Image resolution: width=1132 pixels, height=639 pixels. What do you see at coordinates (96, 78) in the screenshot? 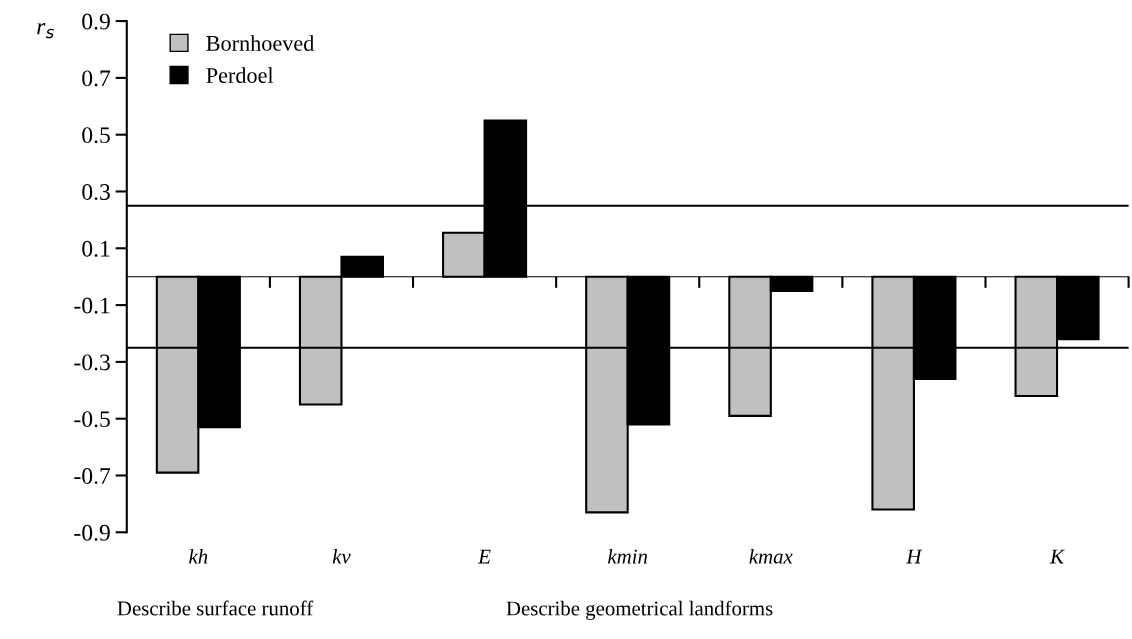
I see `y-tick-label: 0.7` at bounding box center [96, 78].